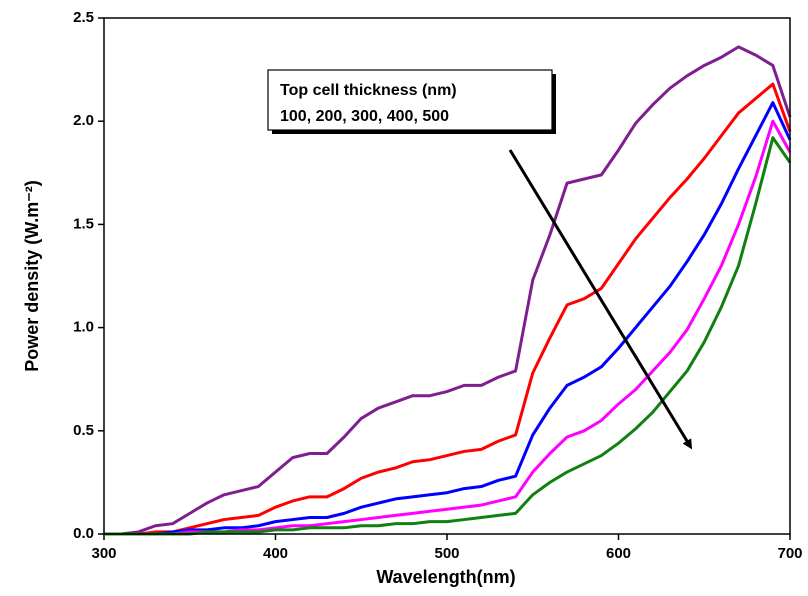 The image size is (808, 596). What do you see at coordinates (83, 327) in the screenshot?
I see `y-tick-label: 1.0` at bounding box center [83, 327].